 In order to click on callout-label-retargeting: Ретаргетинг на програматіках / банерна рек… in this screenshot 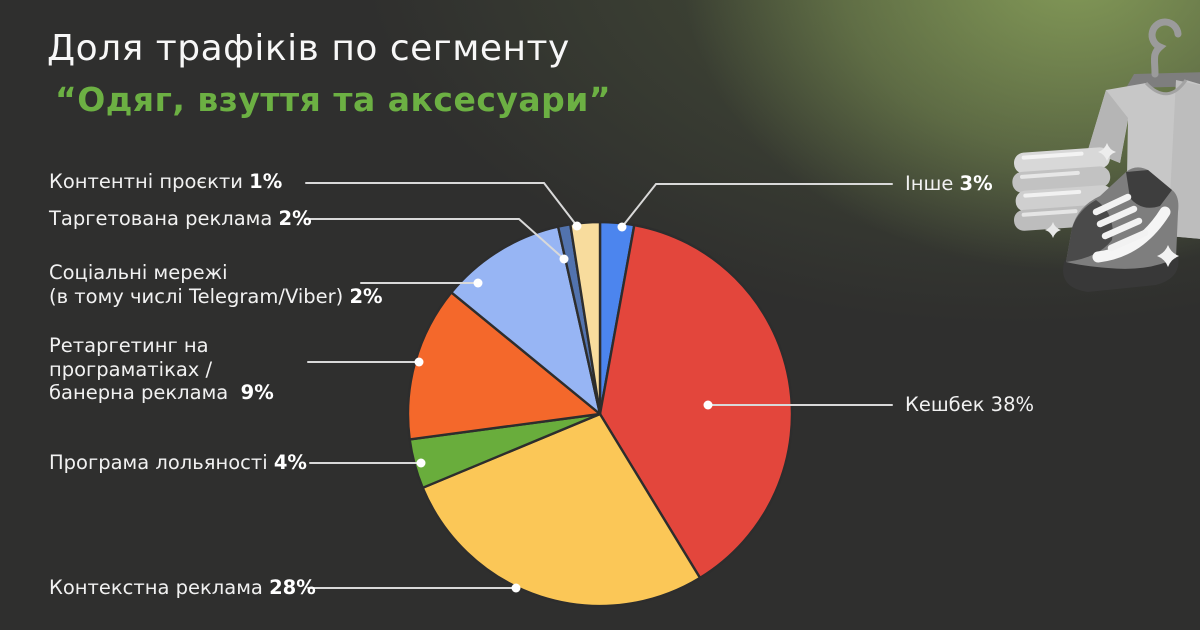, I will do `click(161, 369)`.